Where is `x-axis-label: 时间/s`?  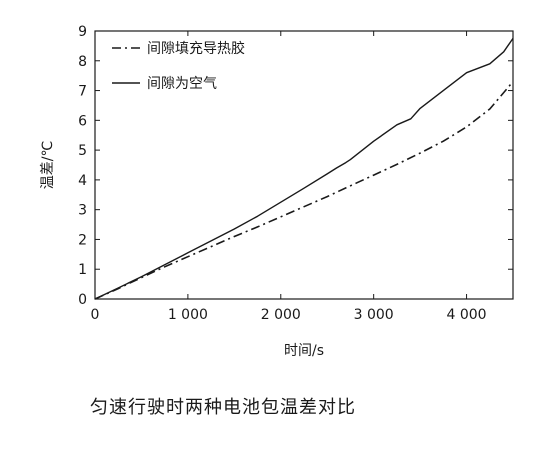
x-axis-label: 时间/s is located at coordinates (304, 351).